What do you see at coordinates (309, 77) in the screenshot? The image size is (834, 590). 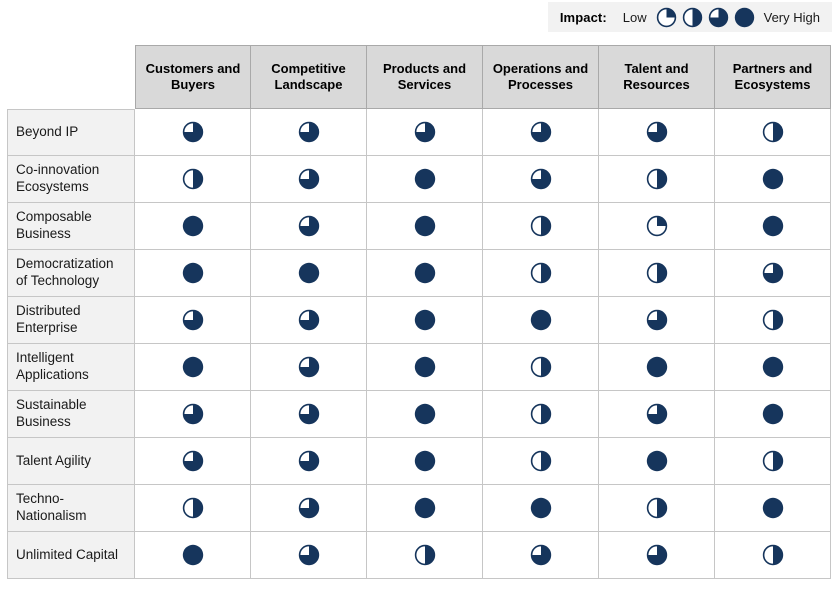 I see `column-header: Competitive Landscape` at bounding box center [309, 77].